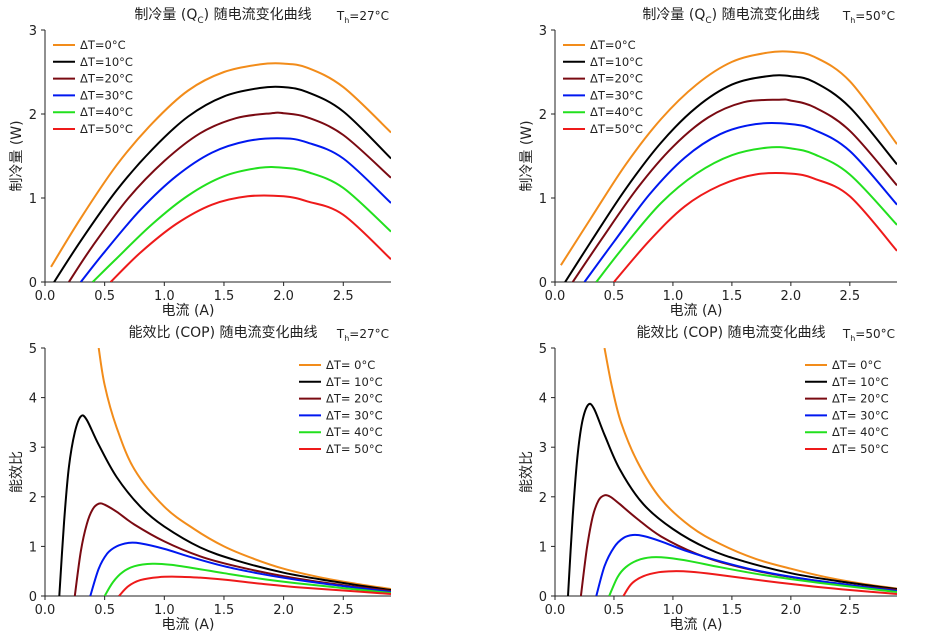  Describe the element at coordinates (860, 432) in the screenshot. I see `legend-label: ΔT= 40°C` at that location.